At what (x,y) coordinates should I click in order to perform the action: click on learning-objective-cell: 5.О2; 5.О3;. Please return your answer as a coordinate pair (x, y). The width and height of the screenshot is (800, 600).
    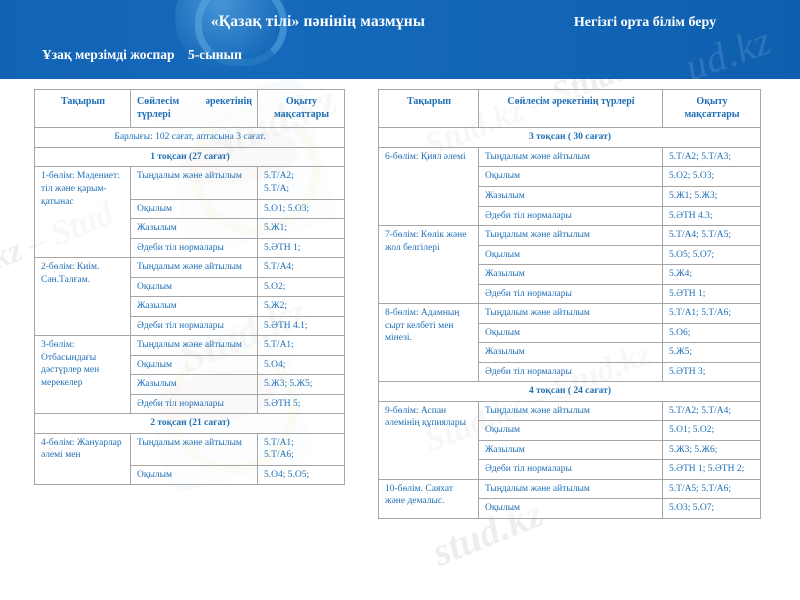
    Looking at the image, I should click on (711, 176).